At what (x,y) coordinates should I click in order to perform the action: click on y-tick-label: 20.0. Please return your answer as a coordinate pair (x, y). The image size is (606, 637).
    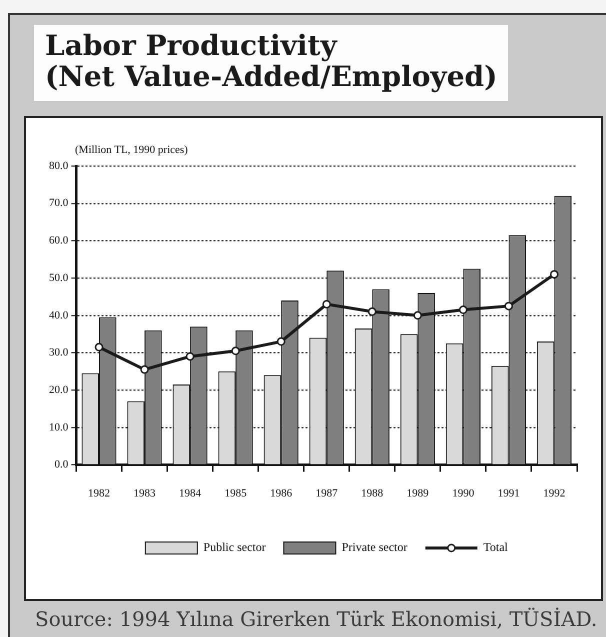
    Looking at the image, I should click on (59, 390).